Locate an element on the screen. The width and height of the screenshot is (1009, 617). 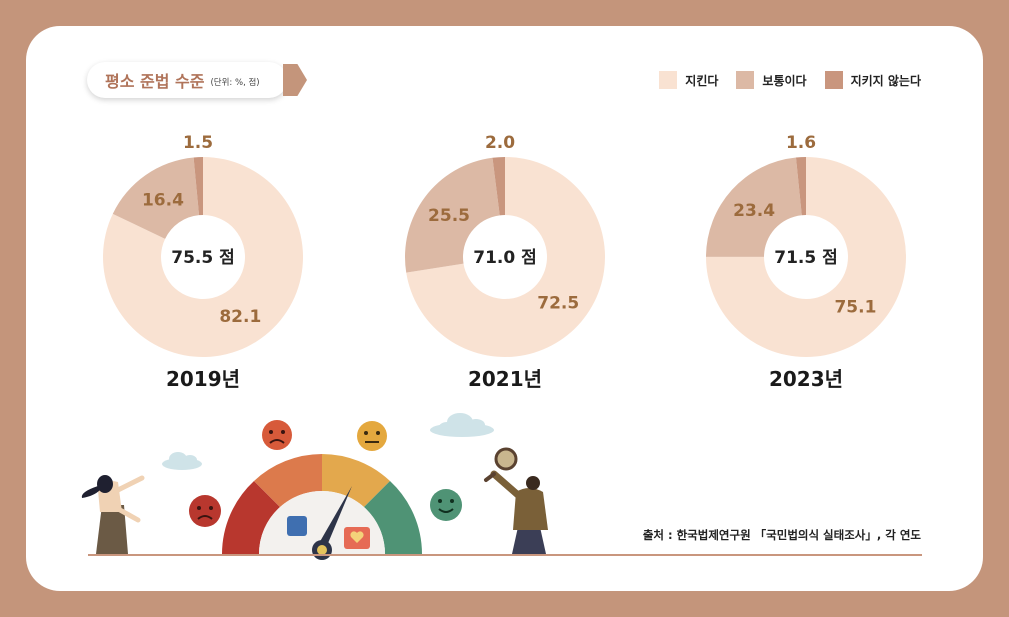
data-label: 25.5 is located at coordinates (449, 216).